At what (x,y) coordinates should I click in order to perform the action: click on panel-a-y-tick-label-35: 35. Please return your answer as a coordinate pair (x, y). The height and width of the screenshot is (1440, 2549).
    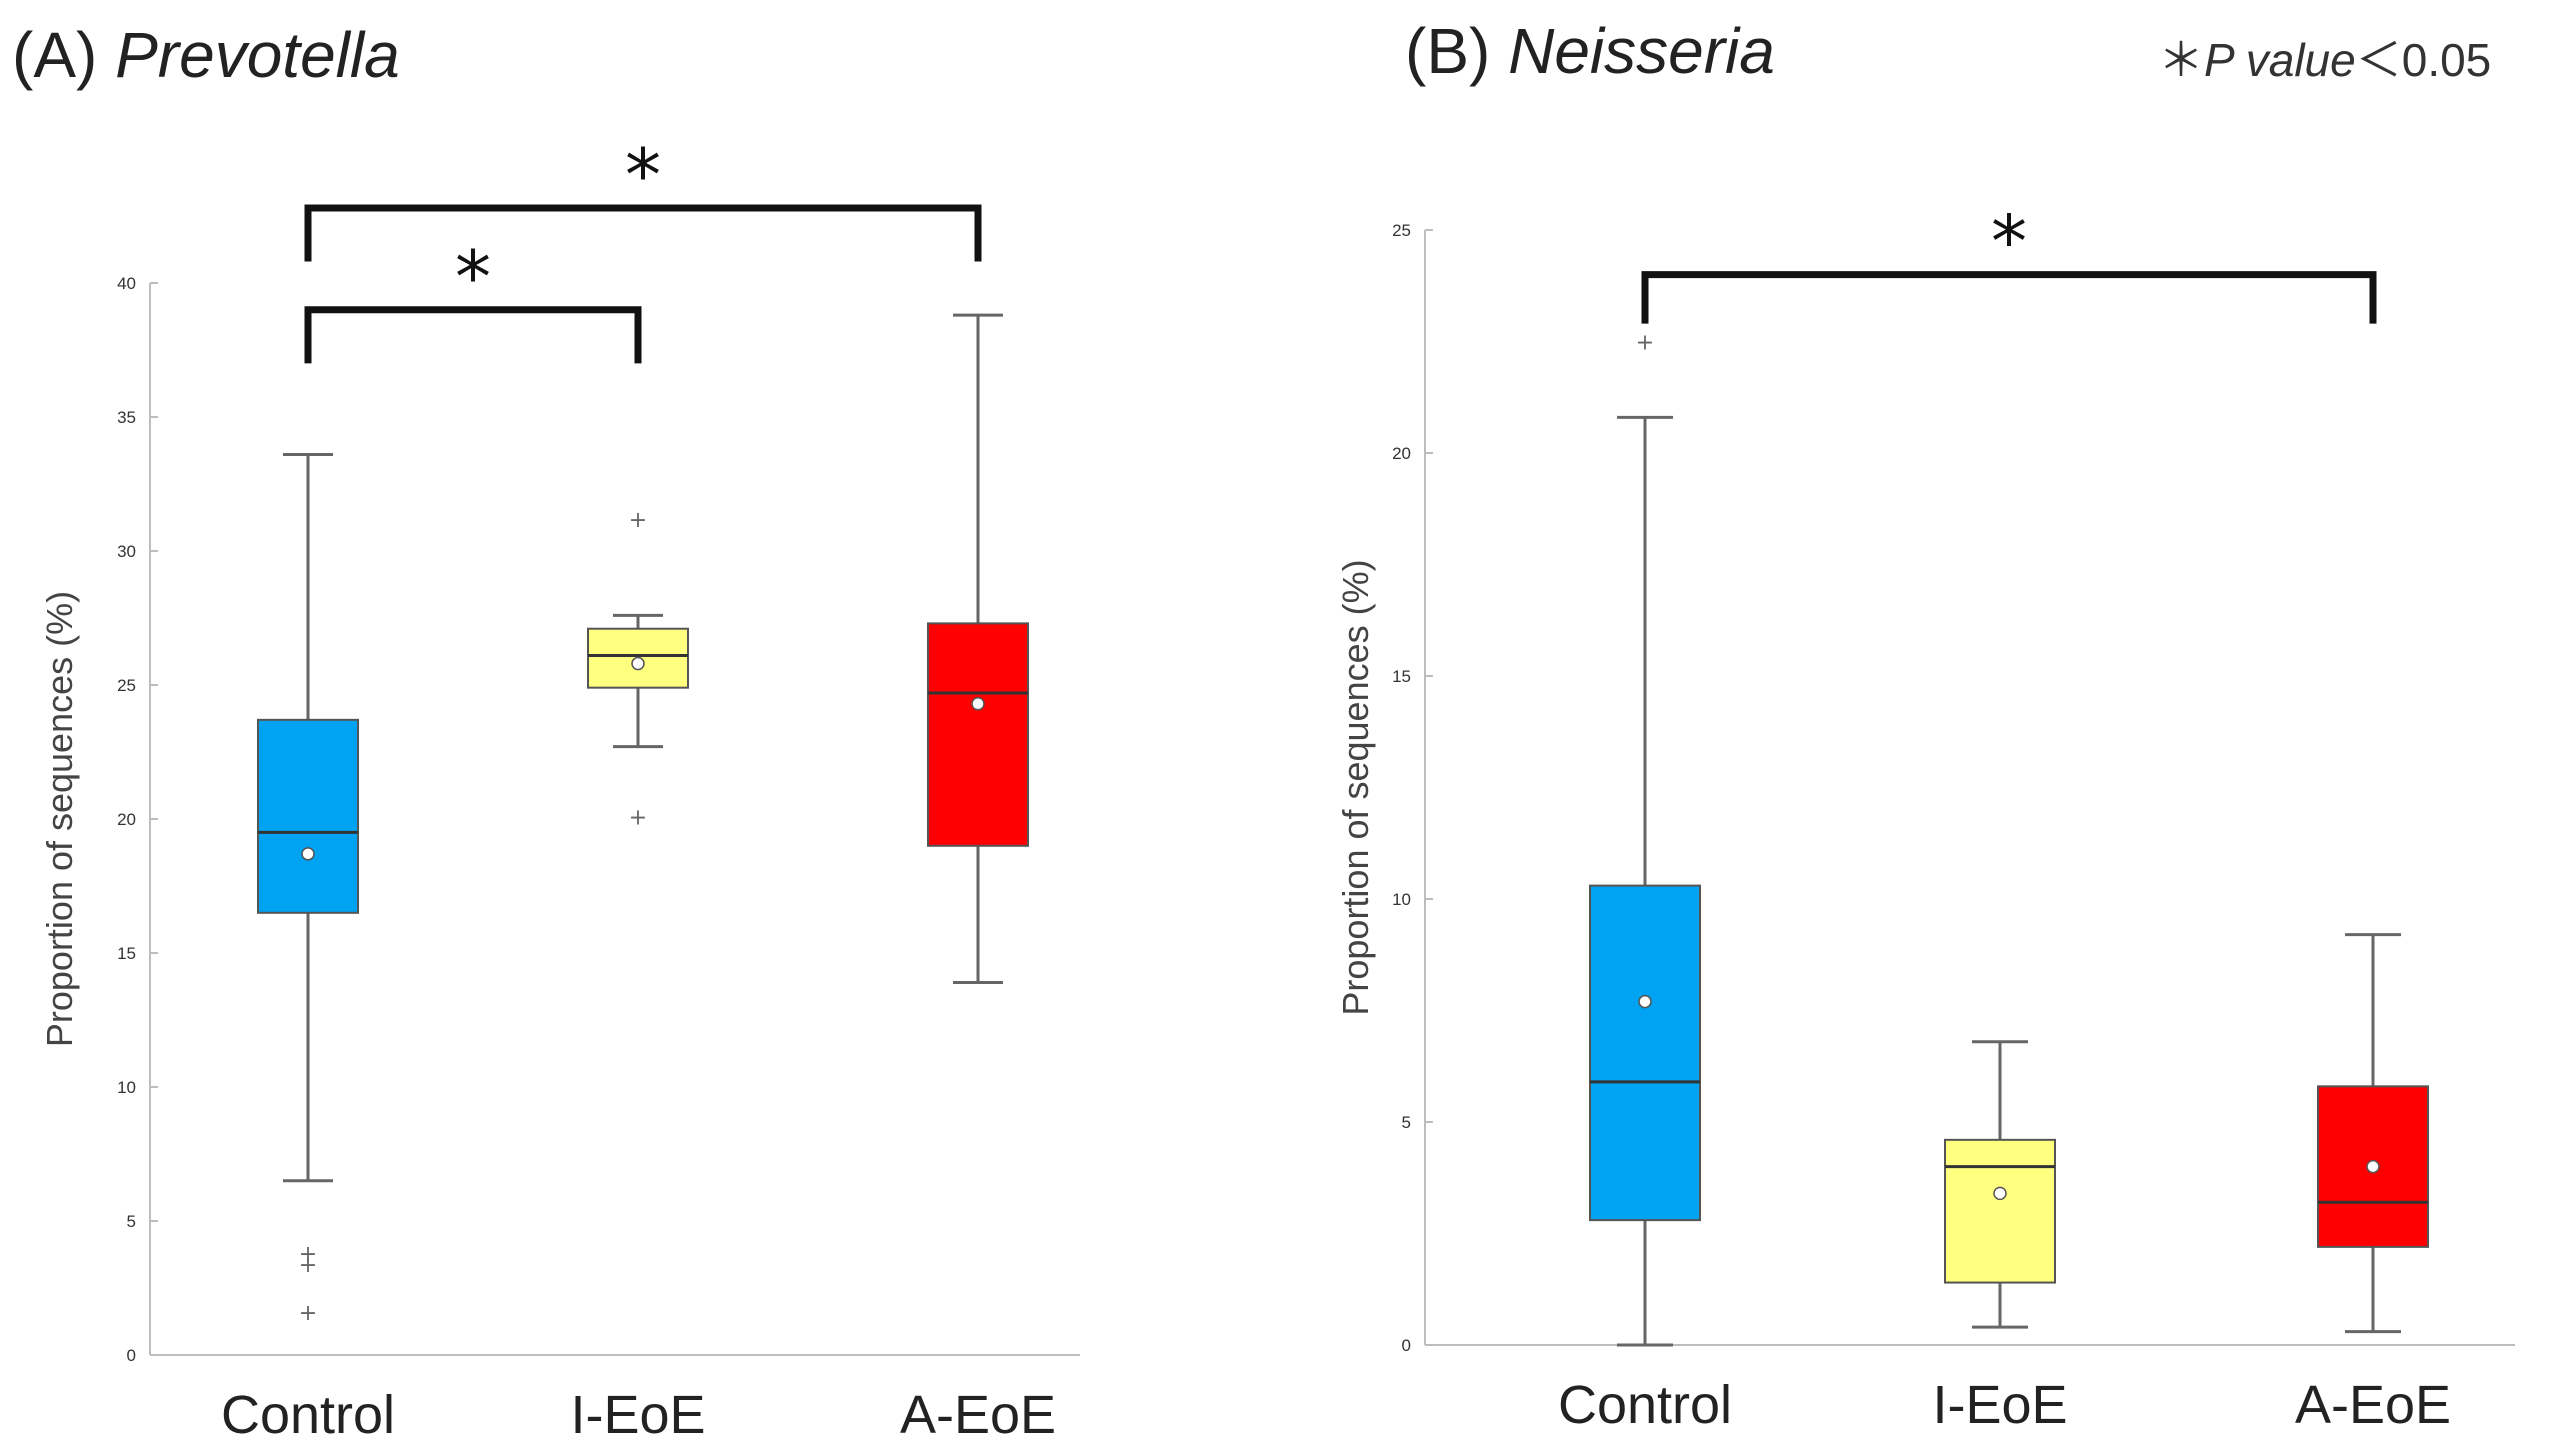
    Looking at the image, I should click on (126, 417).